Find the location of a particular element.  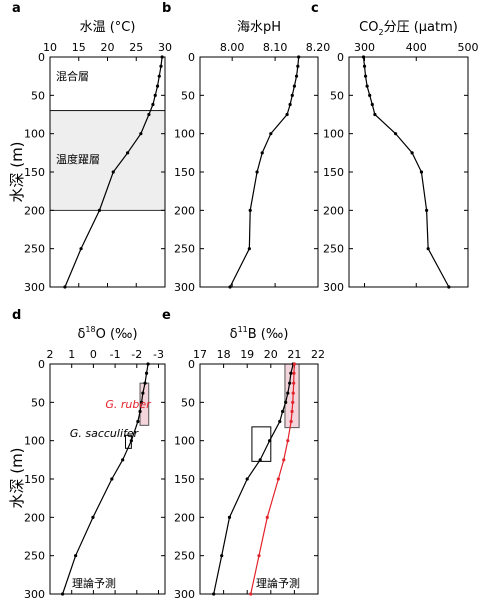

x-tick-label: 8.00 is located at coordinates (232, 47).